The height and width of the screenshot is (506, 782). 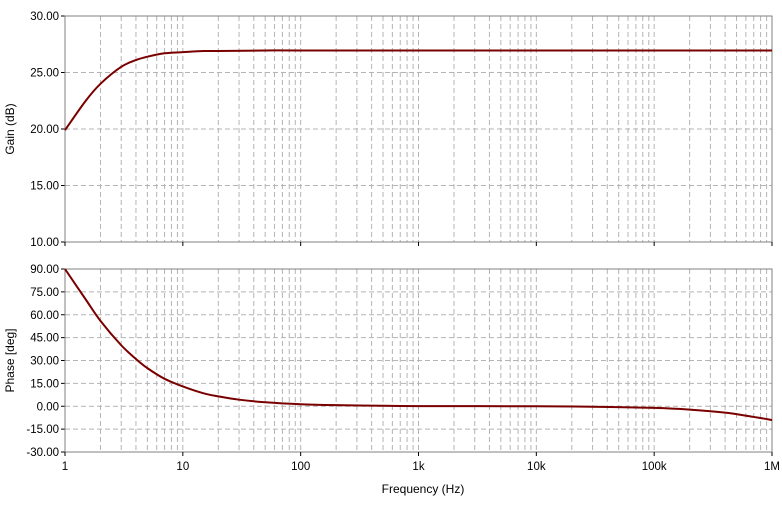 What do you see at coordinates (44, 17) in the screenshot?
I see `gain-y-tick-label: 30.00` at bounding box center [44, 17].